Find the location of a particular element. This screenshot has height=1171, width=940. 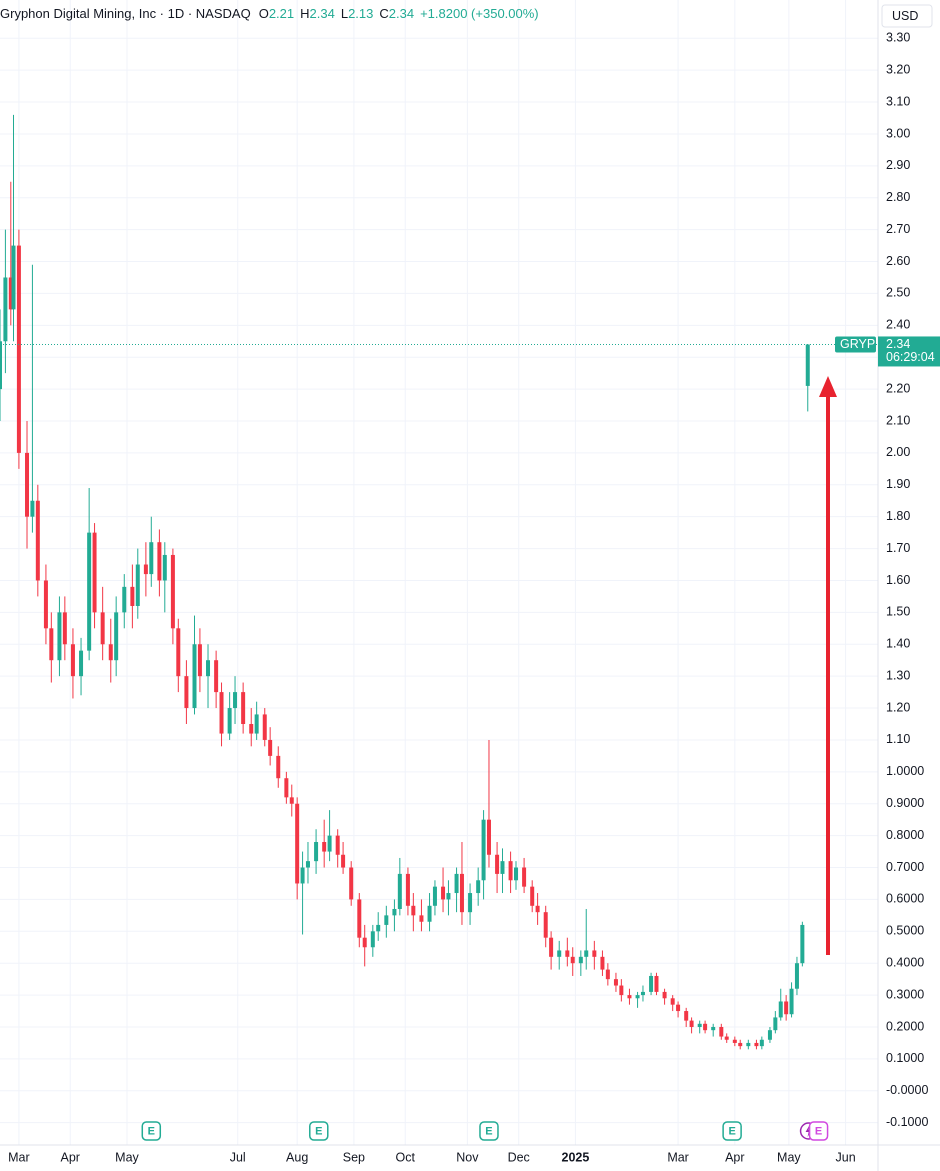

y-tick-label: 0.2000 is located at coordinates (905, 1026).